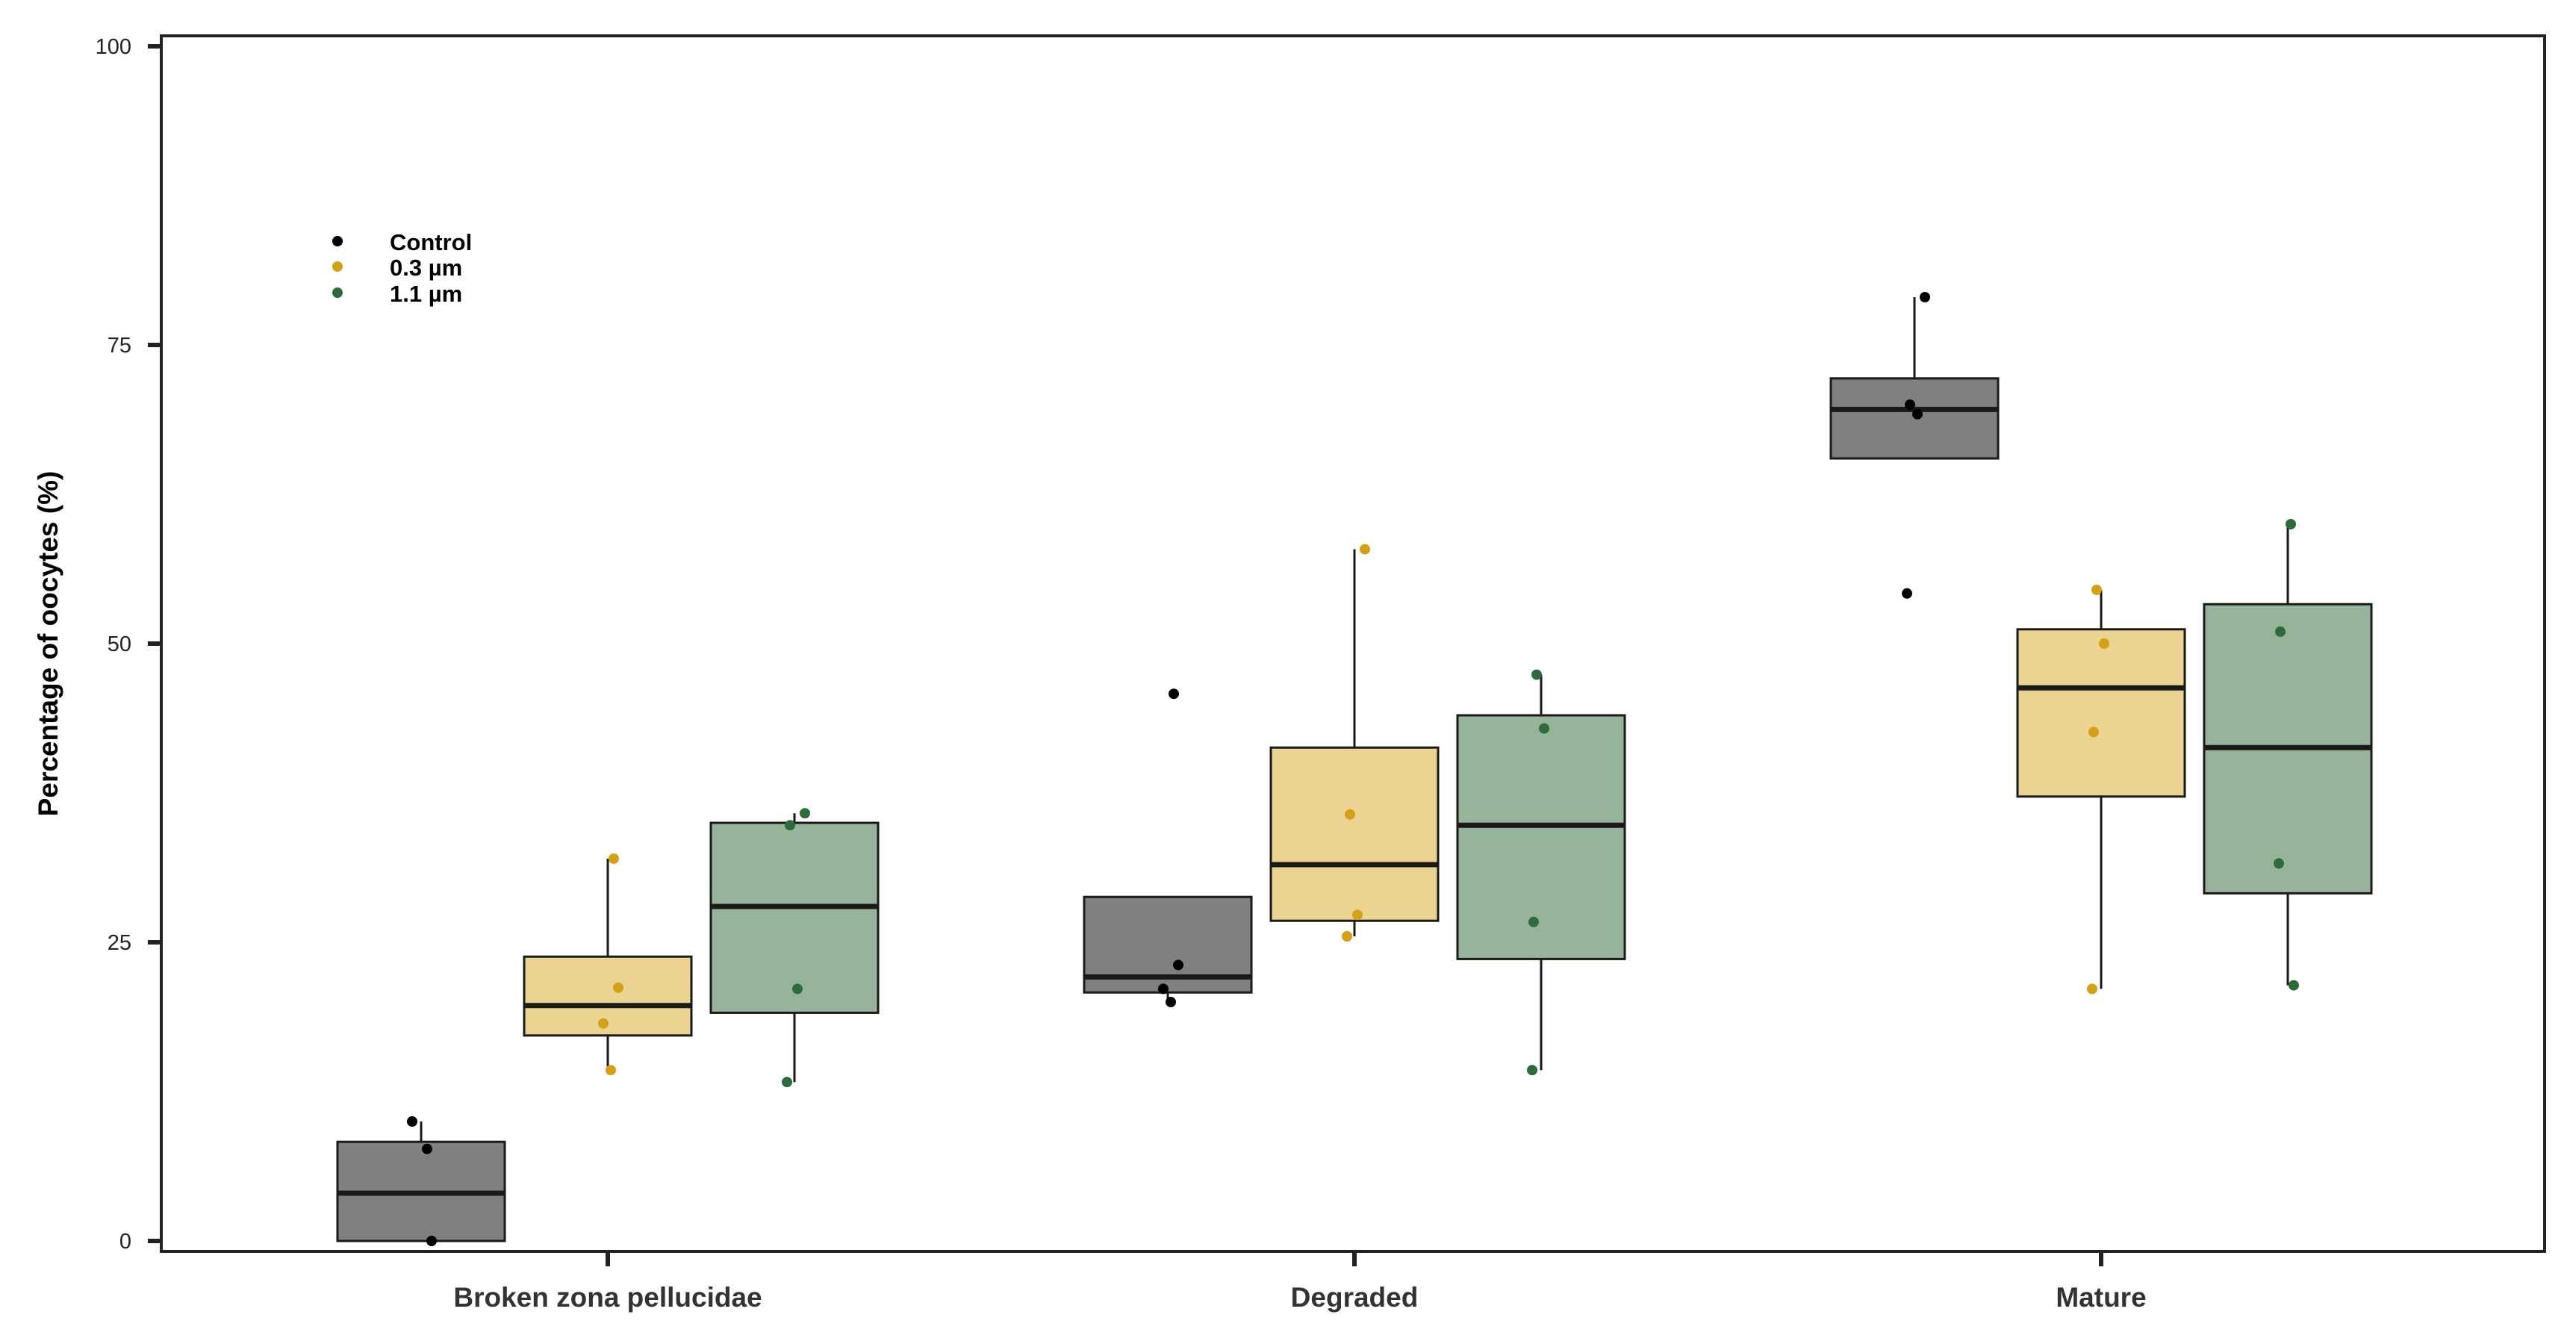  I want to click on x-axis: Broken zona pellucidae Degraded Mature, so click(1300, 1282).